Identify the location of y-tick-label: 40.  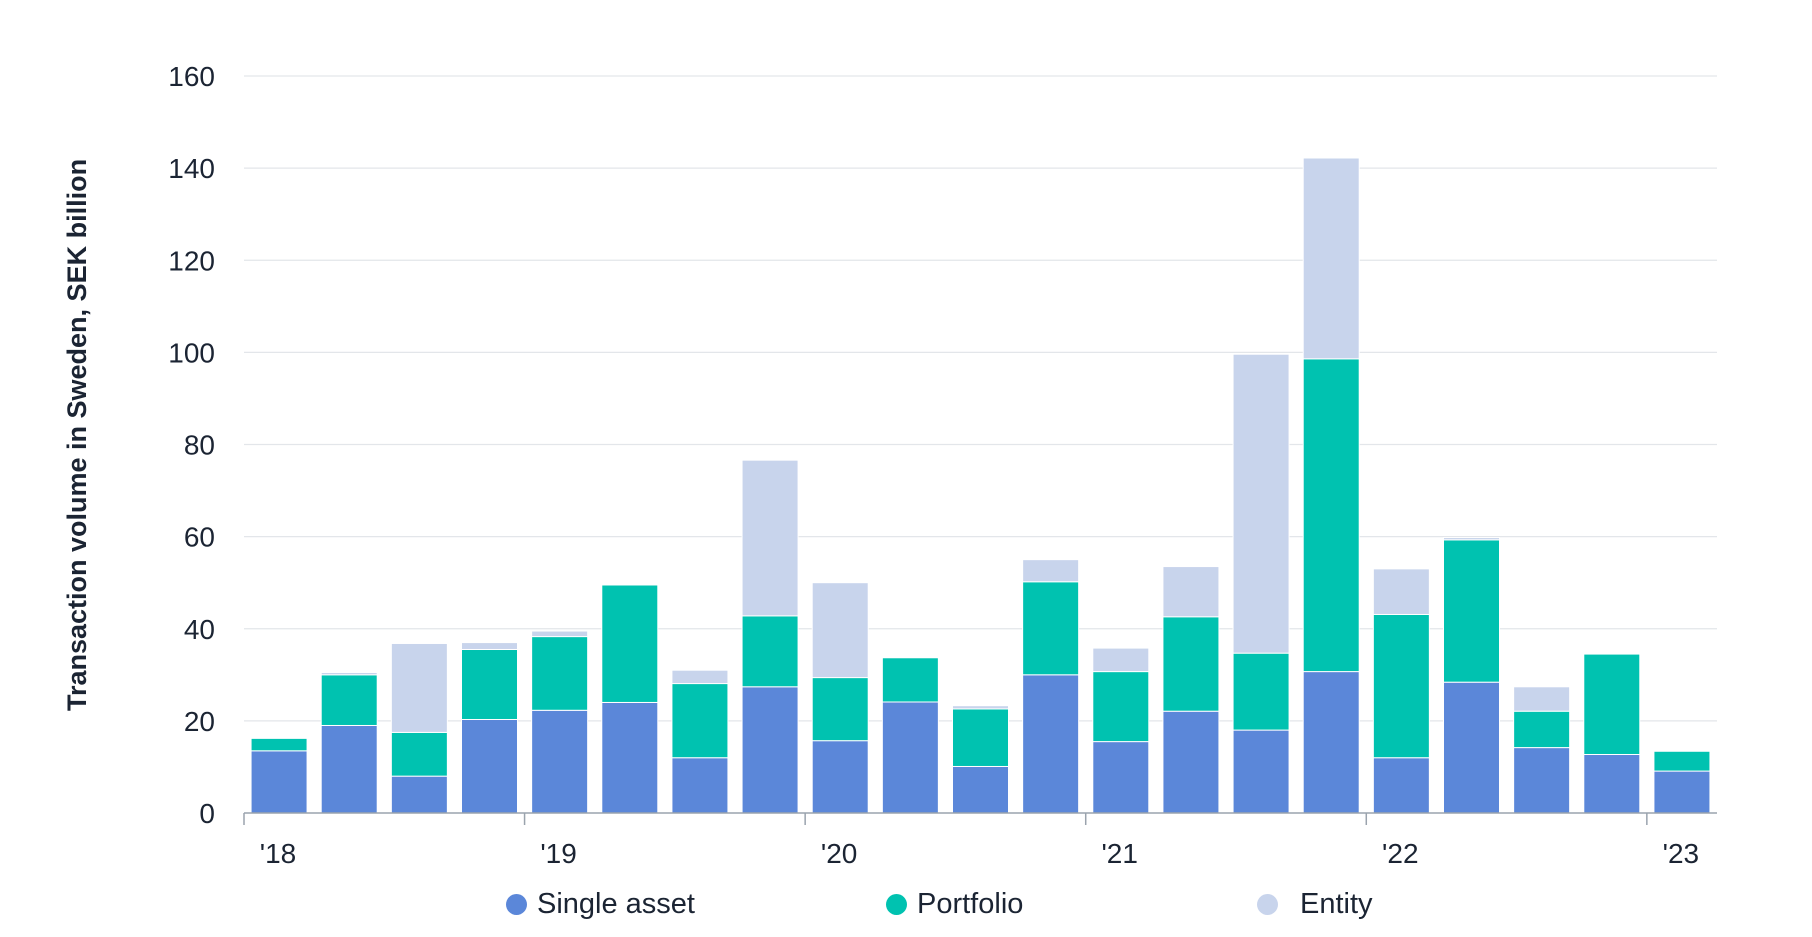
(199, 629).